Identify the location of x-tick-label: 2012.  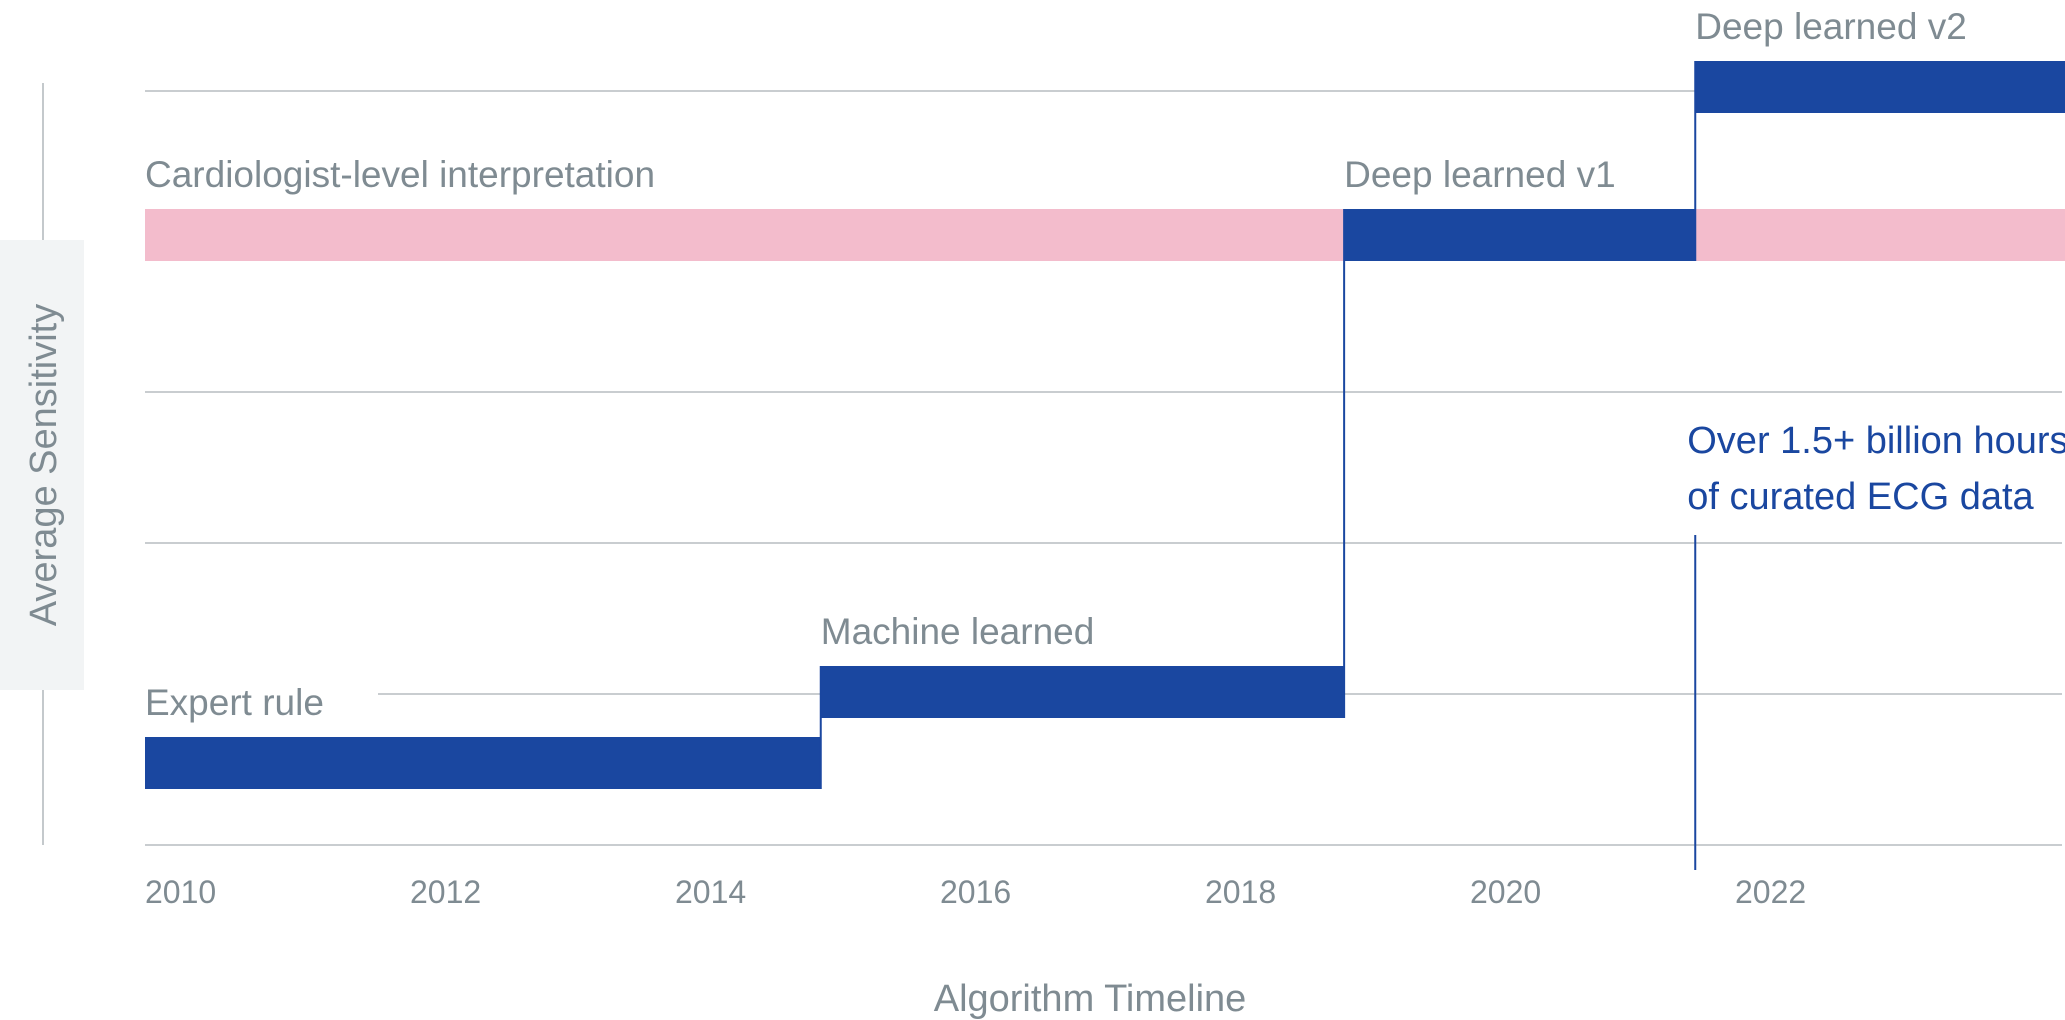
(445, 892).